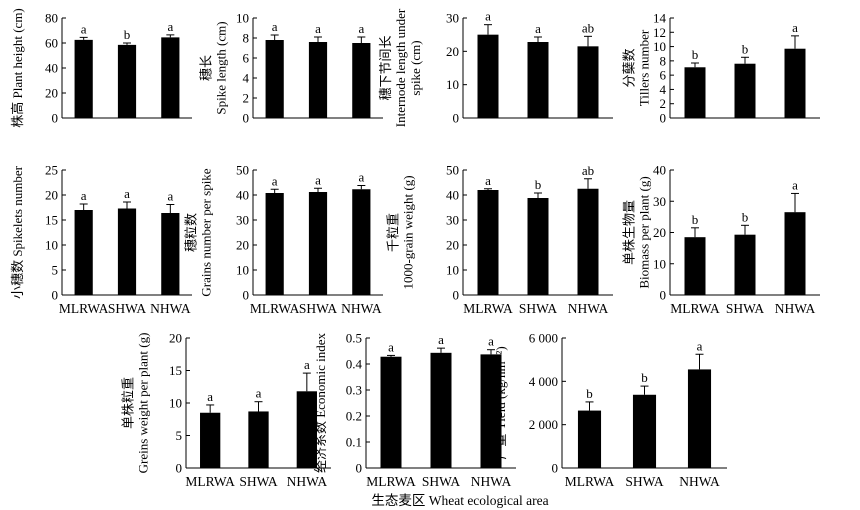  Describe the element at coordinates (191, 232) in the screenshot. I see `y-axis-title-line: 穗粒数` at that location.